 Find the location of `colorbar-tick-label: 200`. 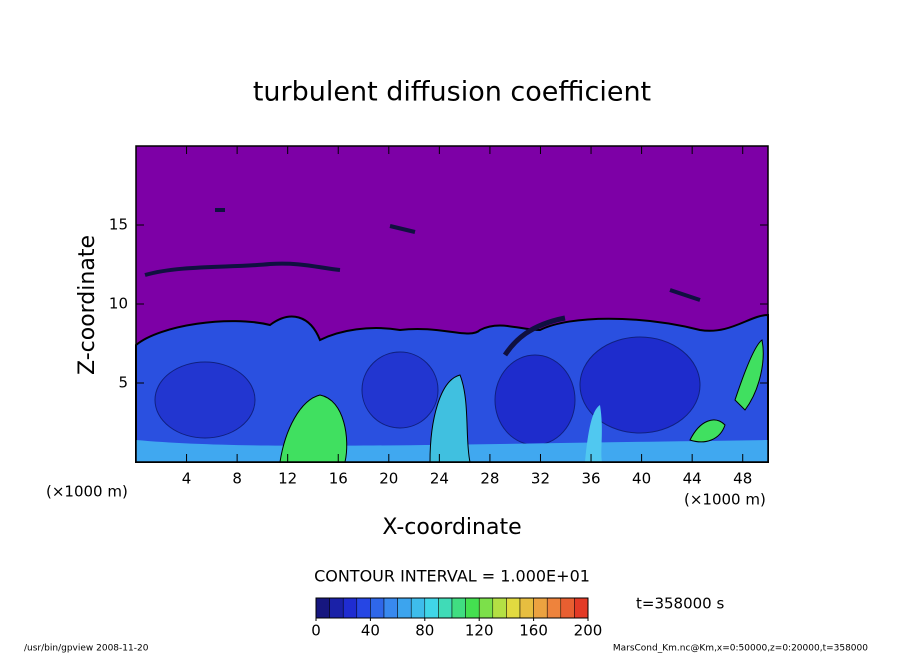

colorbar-tick-label: 200 is located at coordinates (588, 631).